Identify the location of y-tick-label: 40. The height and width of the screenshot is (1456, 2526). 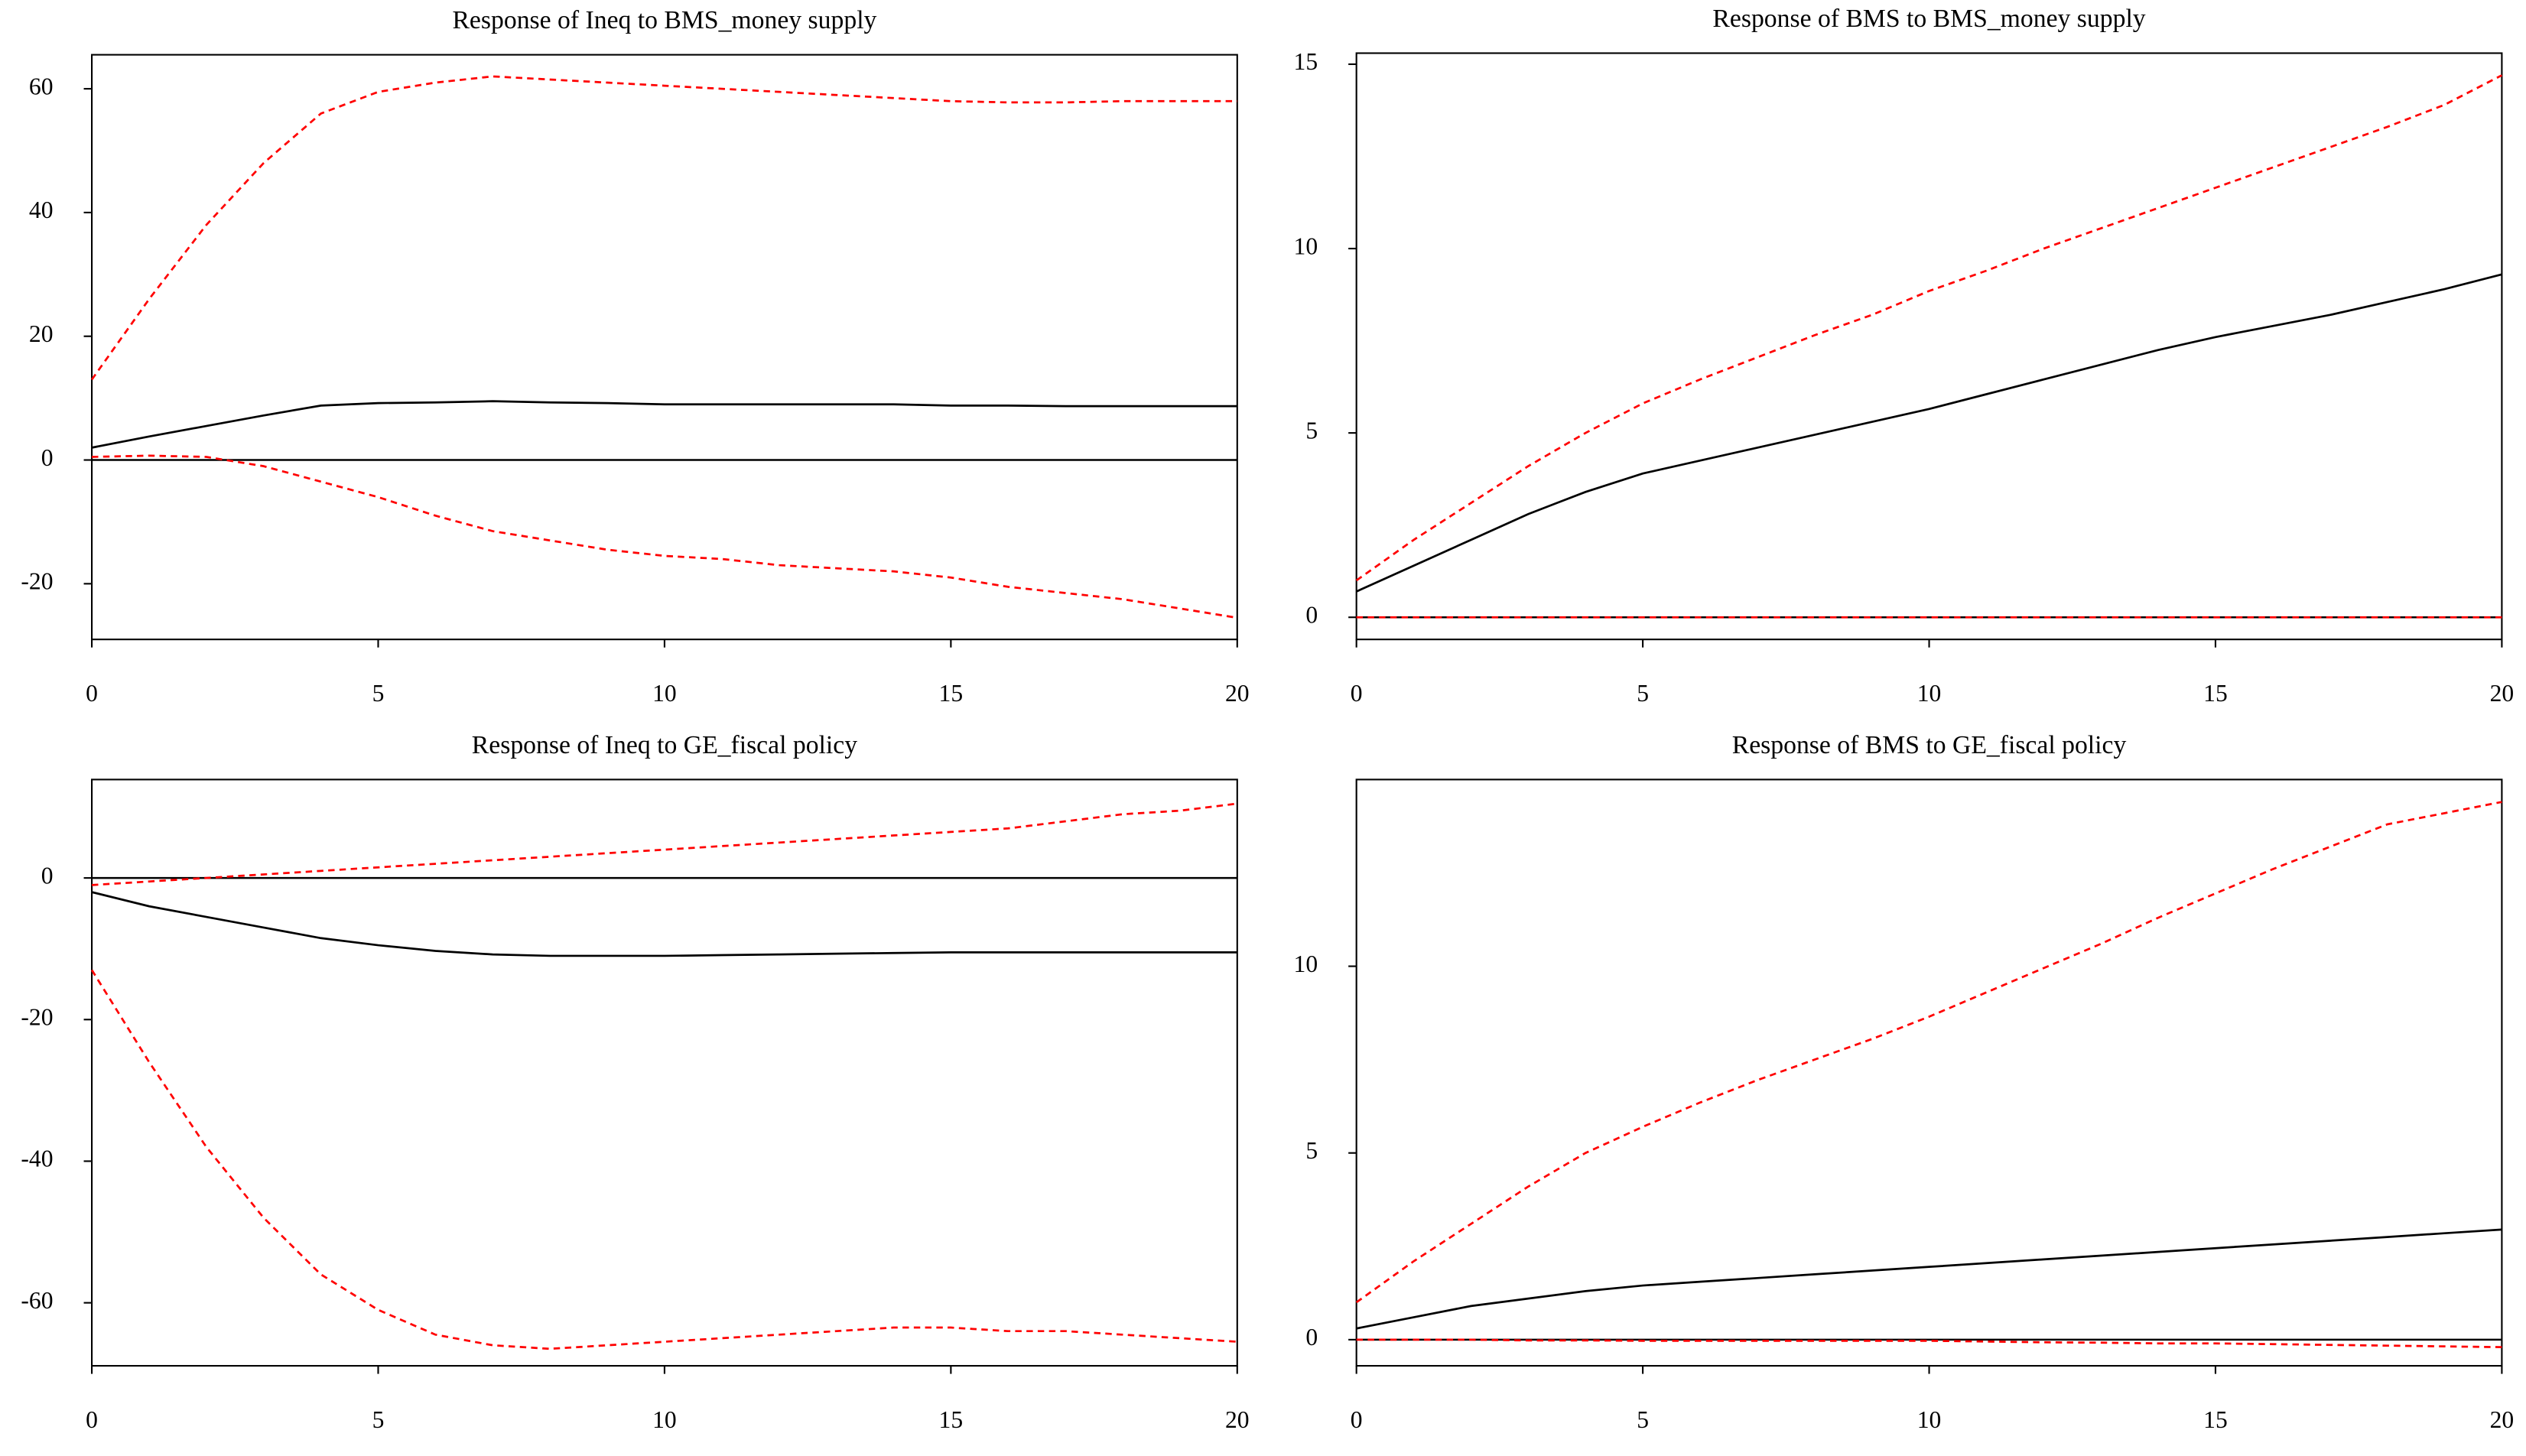
(41, 210).